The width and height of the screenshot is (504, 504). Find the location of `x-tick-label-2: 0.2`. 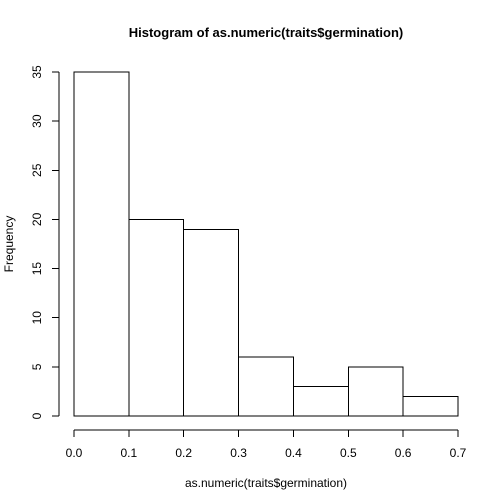

x-tick-label-2: 0.2 is located at coordinates (183, 453).